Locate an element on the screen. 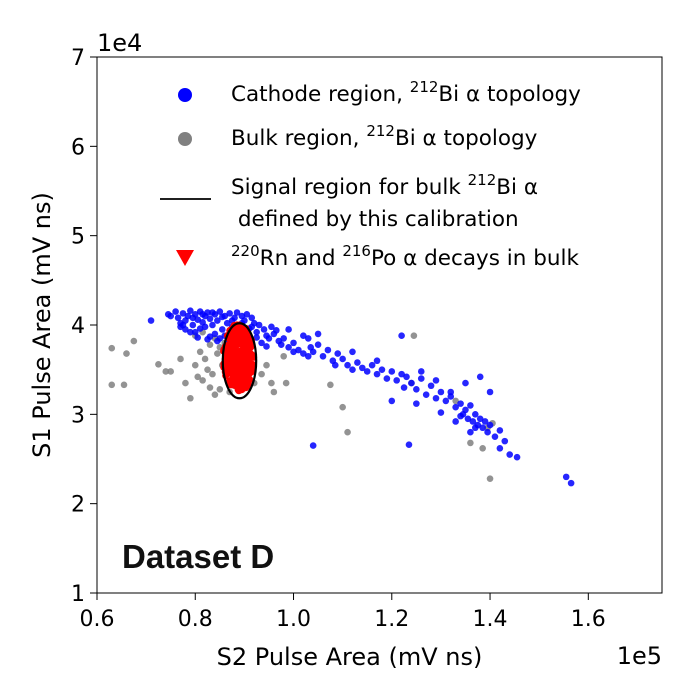 Image resolution: width=700 pixels, height=700 pixels. y-tick-label: 6 is located at coordinates (78, 147).